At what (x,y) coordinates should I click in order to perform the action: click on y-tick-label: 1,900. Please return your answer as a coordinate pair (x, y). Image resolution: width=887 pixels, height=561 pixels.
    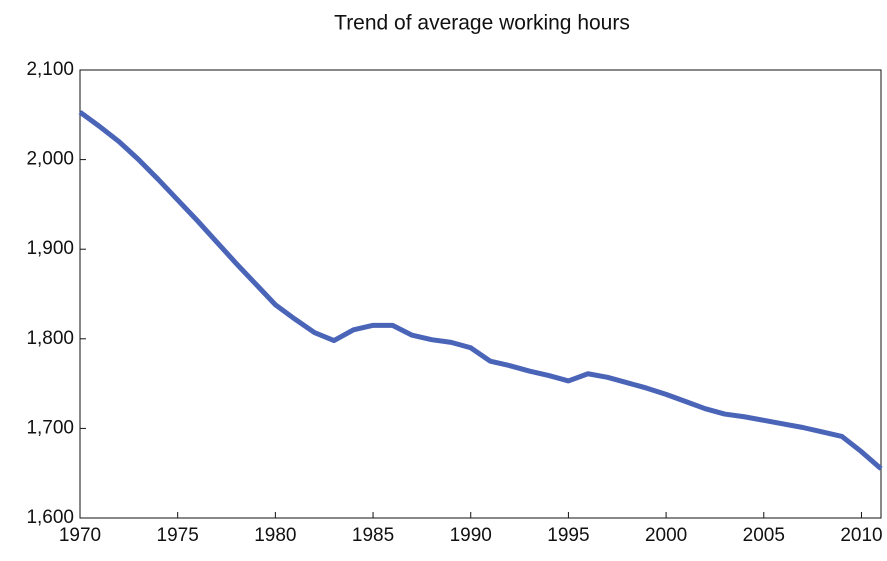
    Looking at the image, I should click on (50, 248).